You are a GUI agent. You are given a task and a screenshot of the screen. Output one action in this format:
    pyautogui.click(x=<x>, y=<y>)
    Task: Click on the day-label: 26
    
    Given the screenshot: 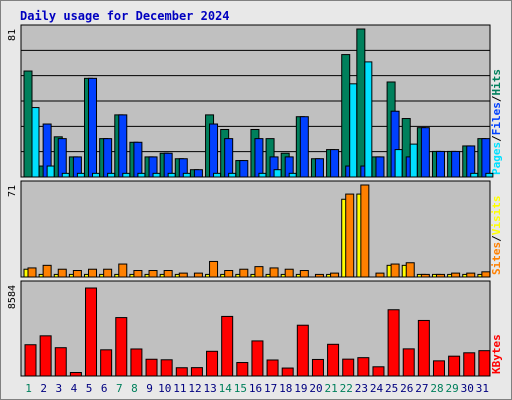 What is the action you would take?
    pyautogui.click(x=406, y=388)
    